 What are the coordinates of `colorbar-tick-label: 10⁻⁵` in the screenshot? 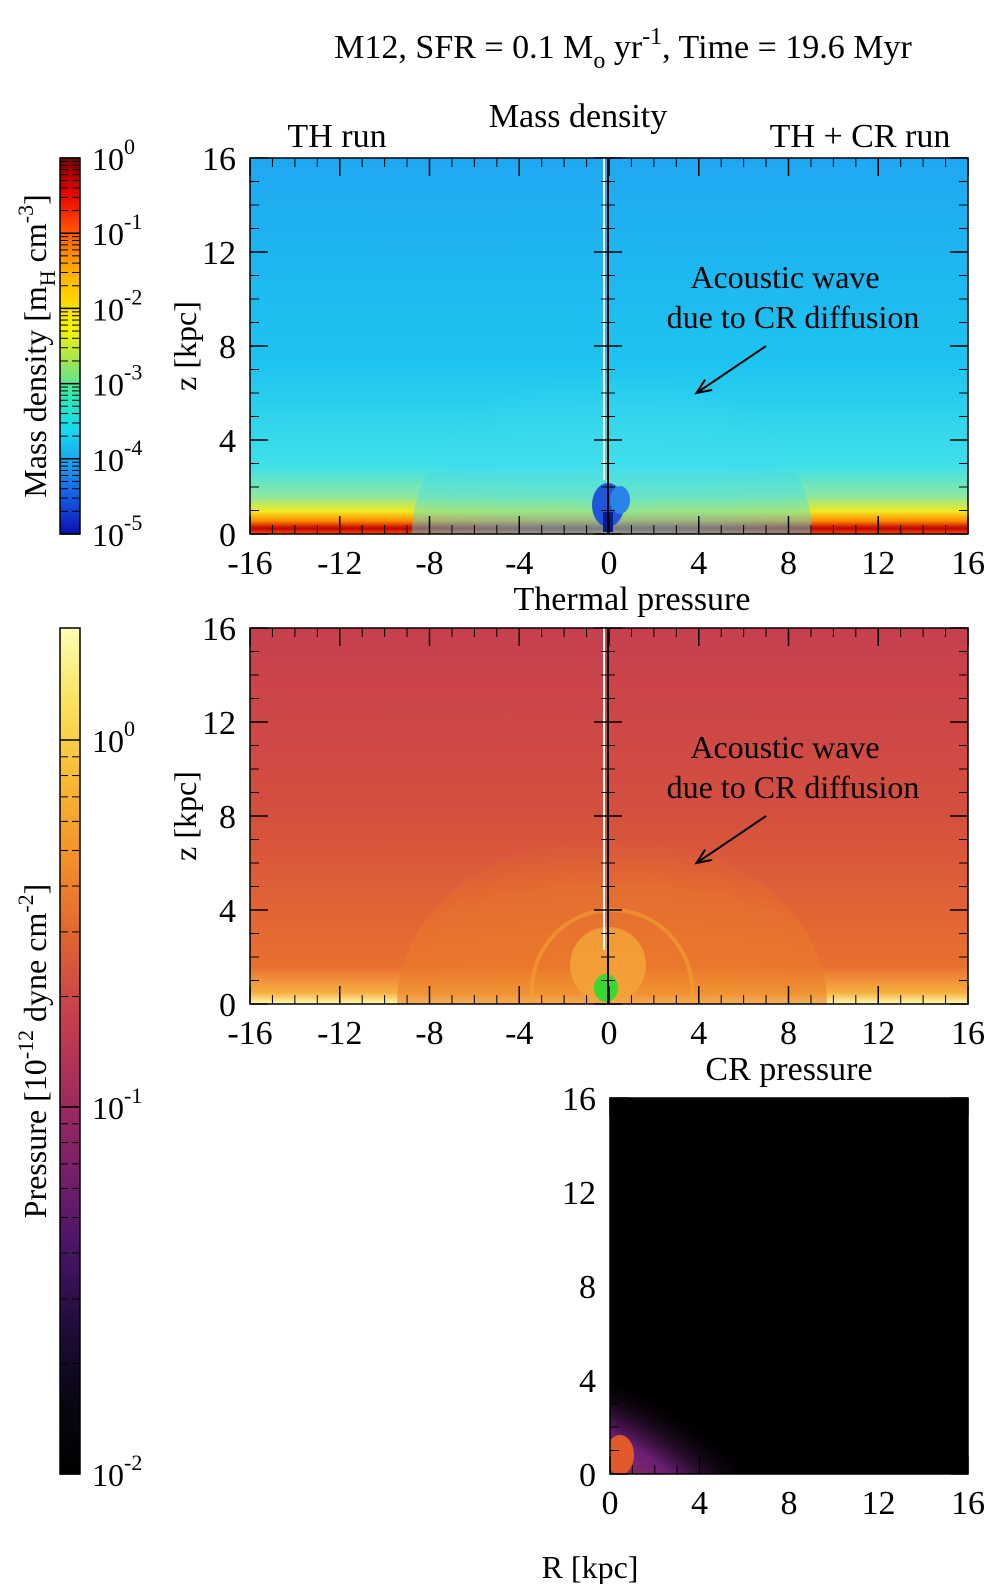 It's located at (117, 531).